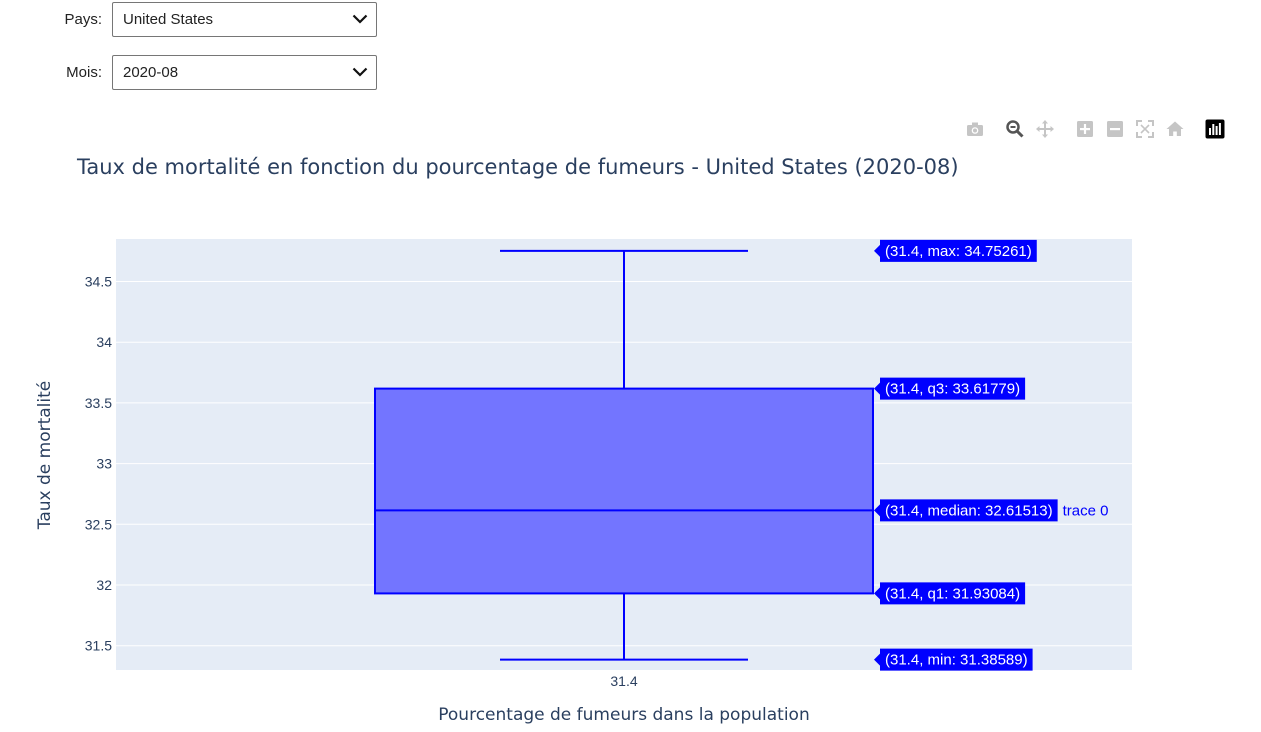  I want to click on zoom-in-icon, so click(1085, 129).